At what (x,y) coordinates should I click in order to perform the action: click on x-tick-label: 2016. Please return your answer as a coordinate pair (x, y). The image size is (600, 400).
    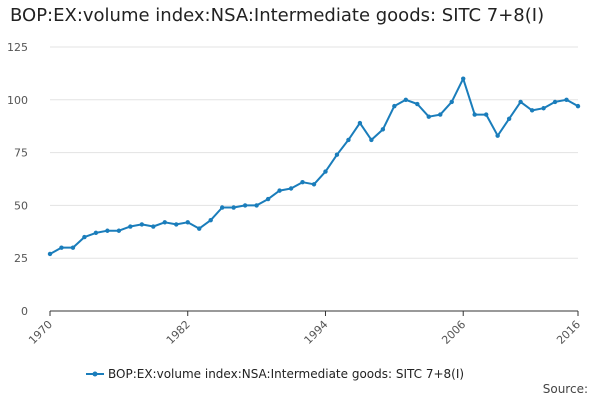
    Looking at the image, I should click on (568, 332).